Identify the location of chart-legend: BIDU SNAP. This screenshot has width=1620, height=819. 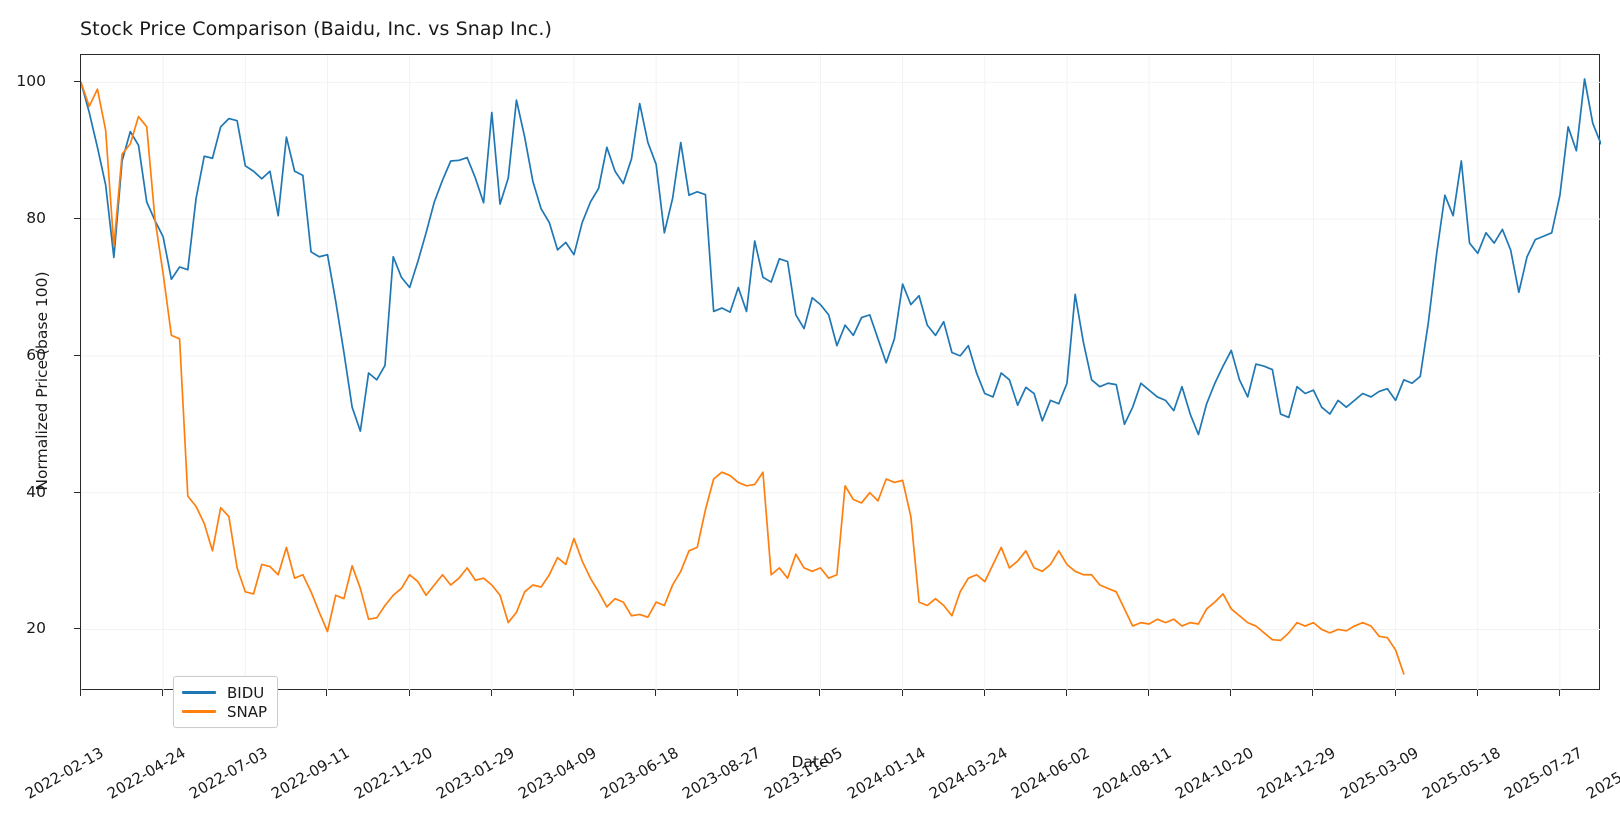
(226, 702).